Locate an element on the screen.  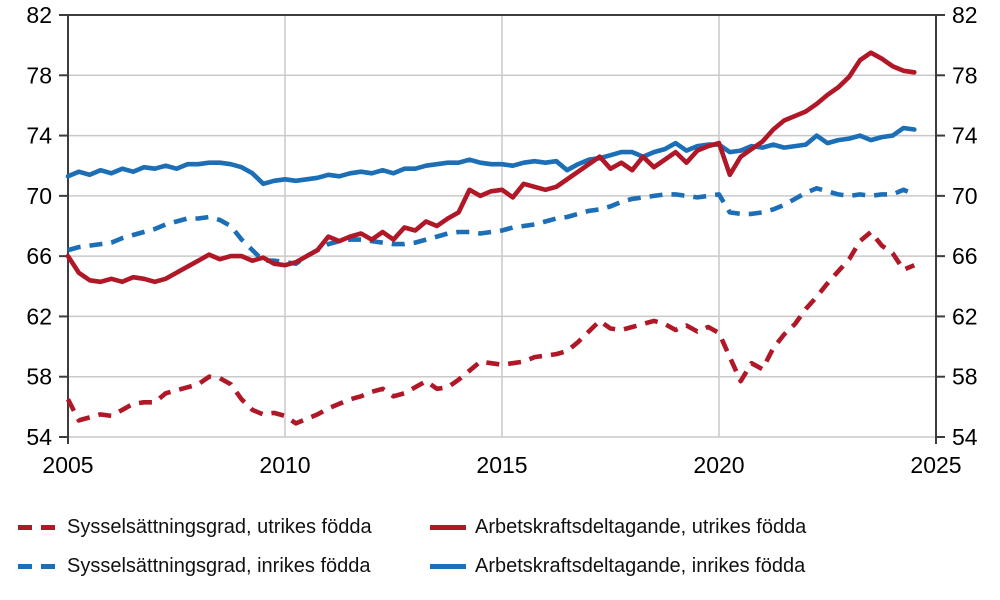
y-axis-label-right: 54 is located at coordinates (965, 437).